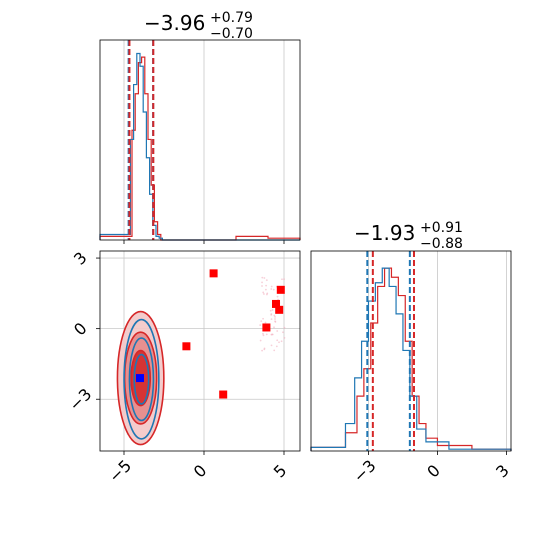  What do you see at coordinates (365, 471) in the screenshot?
I see `x-tick-label: −3` at bounding box center [365, 471].